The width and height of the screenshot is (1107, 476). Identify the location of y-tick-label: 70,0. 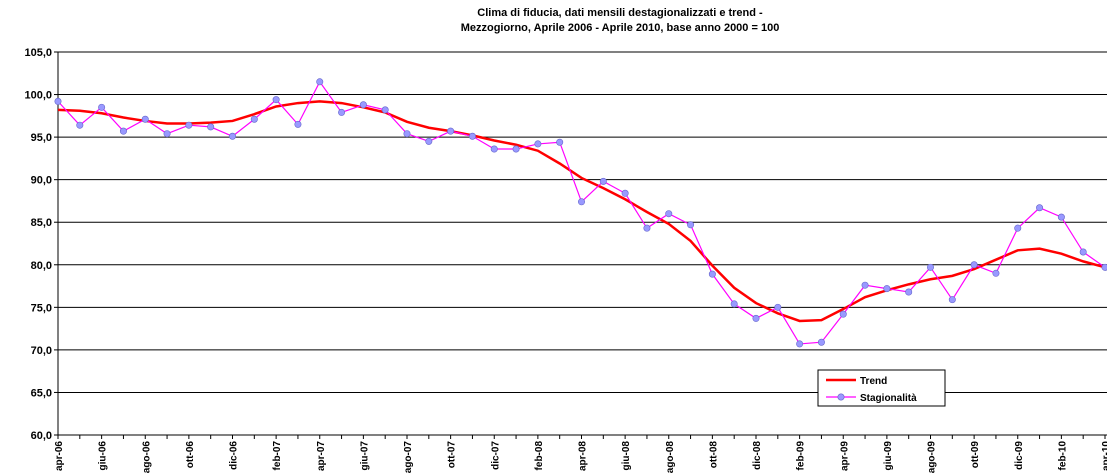
(41, 351).